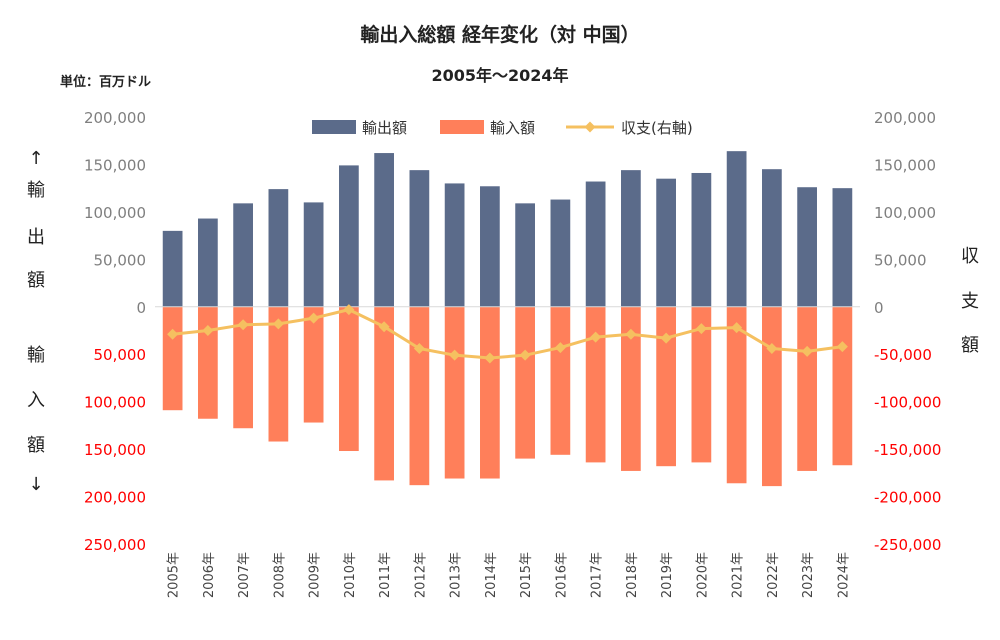 This screenshot has width=1000, height=640. I want to click on left-label-import-1: 輸, so click(36, 355).